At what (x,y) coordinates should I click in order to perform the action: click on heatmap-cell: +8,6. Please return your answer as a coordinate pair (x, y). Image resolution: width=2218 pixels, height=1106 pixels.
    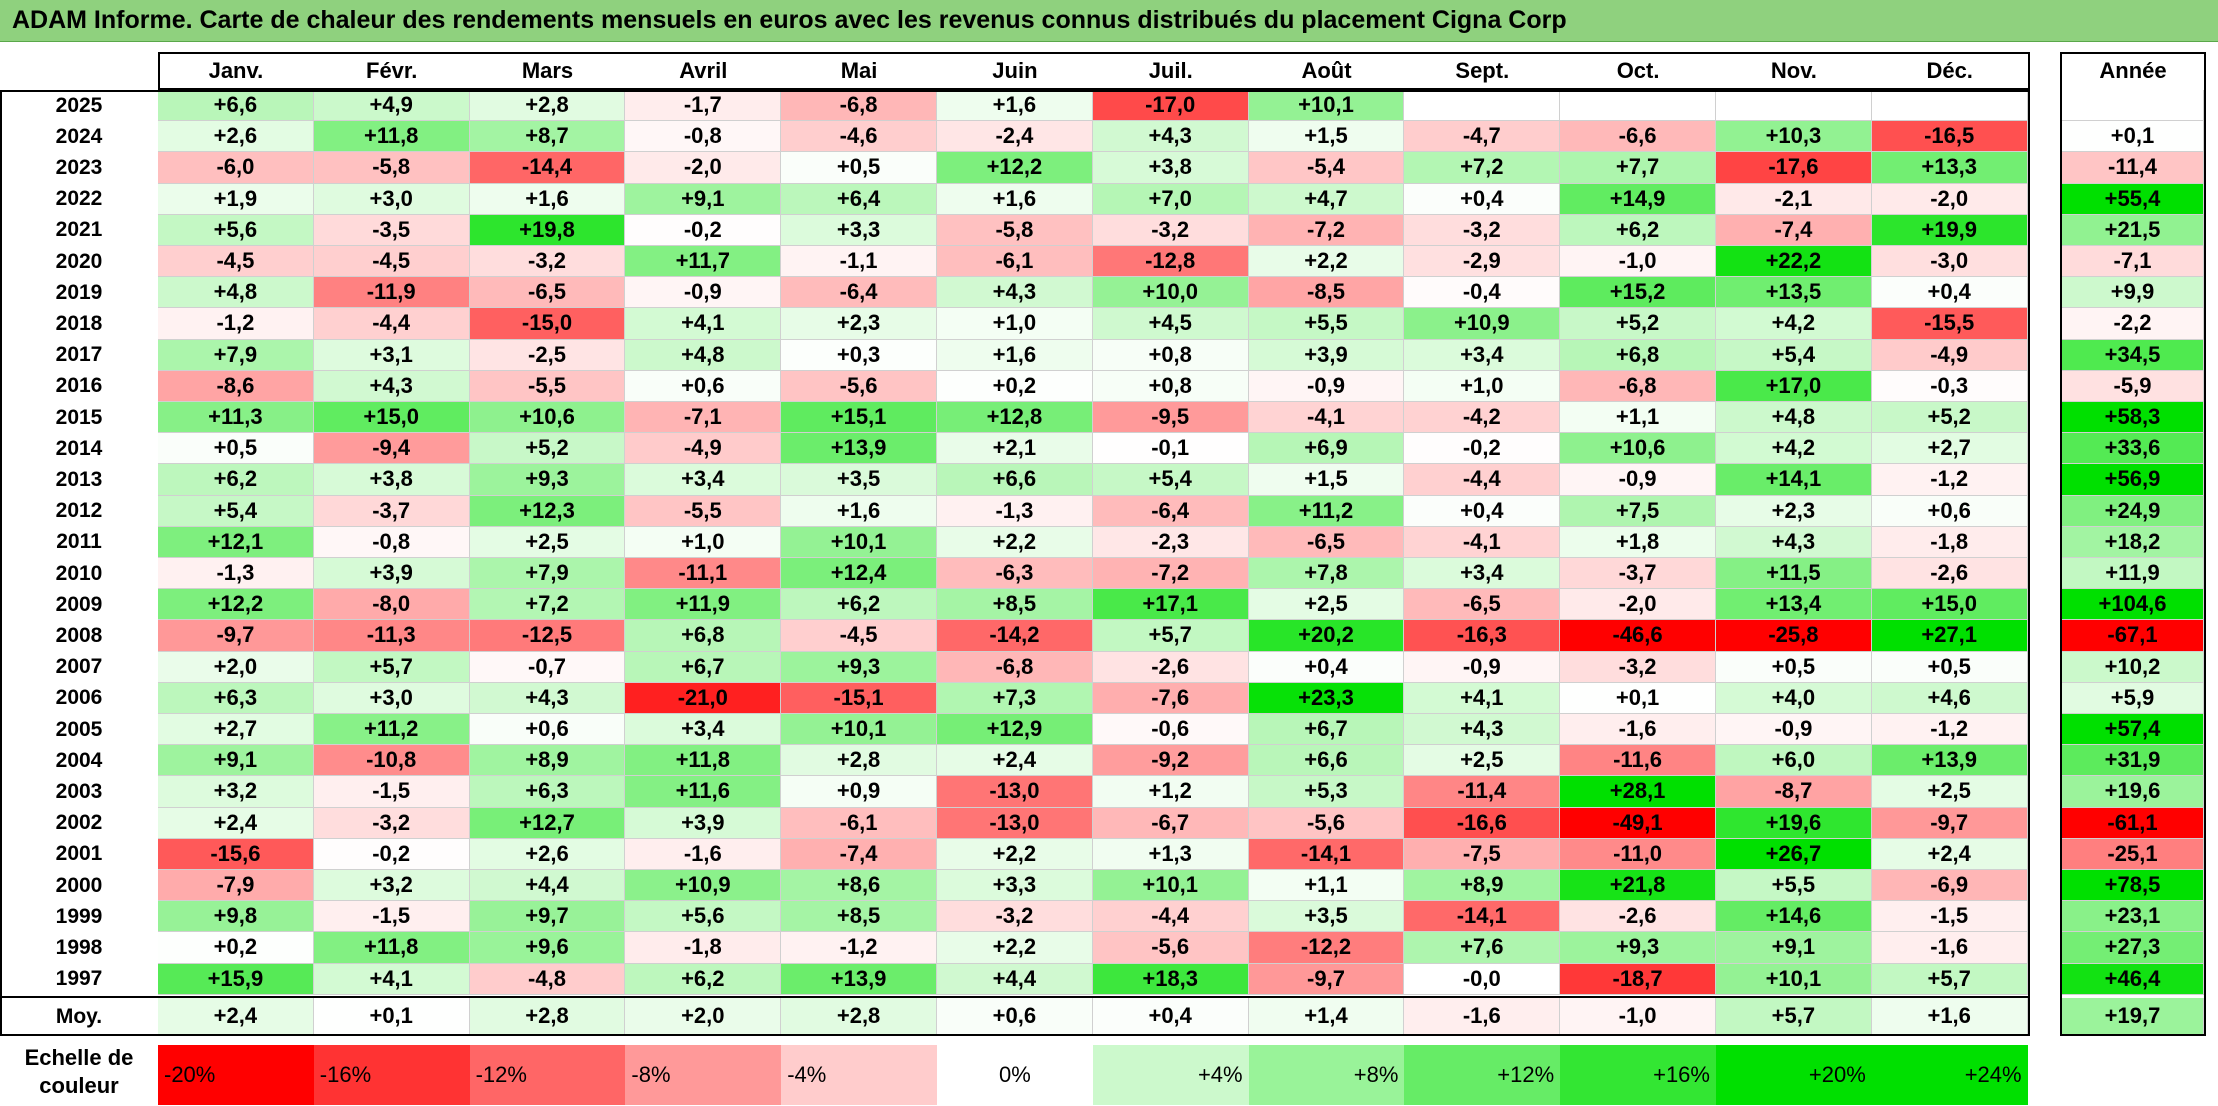
    Looking at the image, I should click on (859, 886).